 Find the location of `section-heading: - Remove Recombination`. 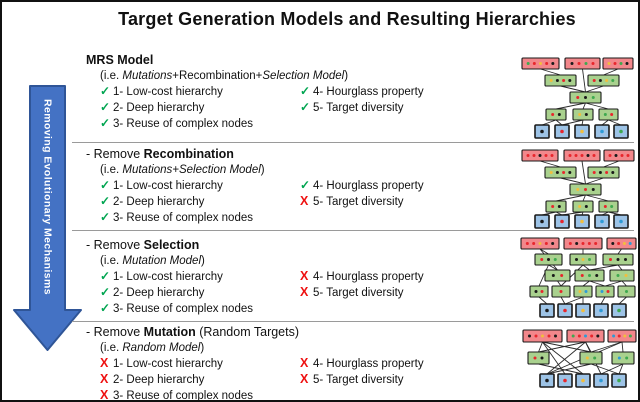

section-heading: - Remove Recombination is located at coordinates (304, 154).